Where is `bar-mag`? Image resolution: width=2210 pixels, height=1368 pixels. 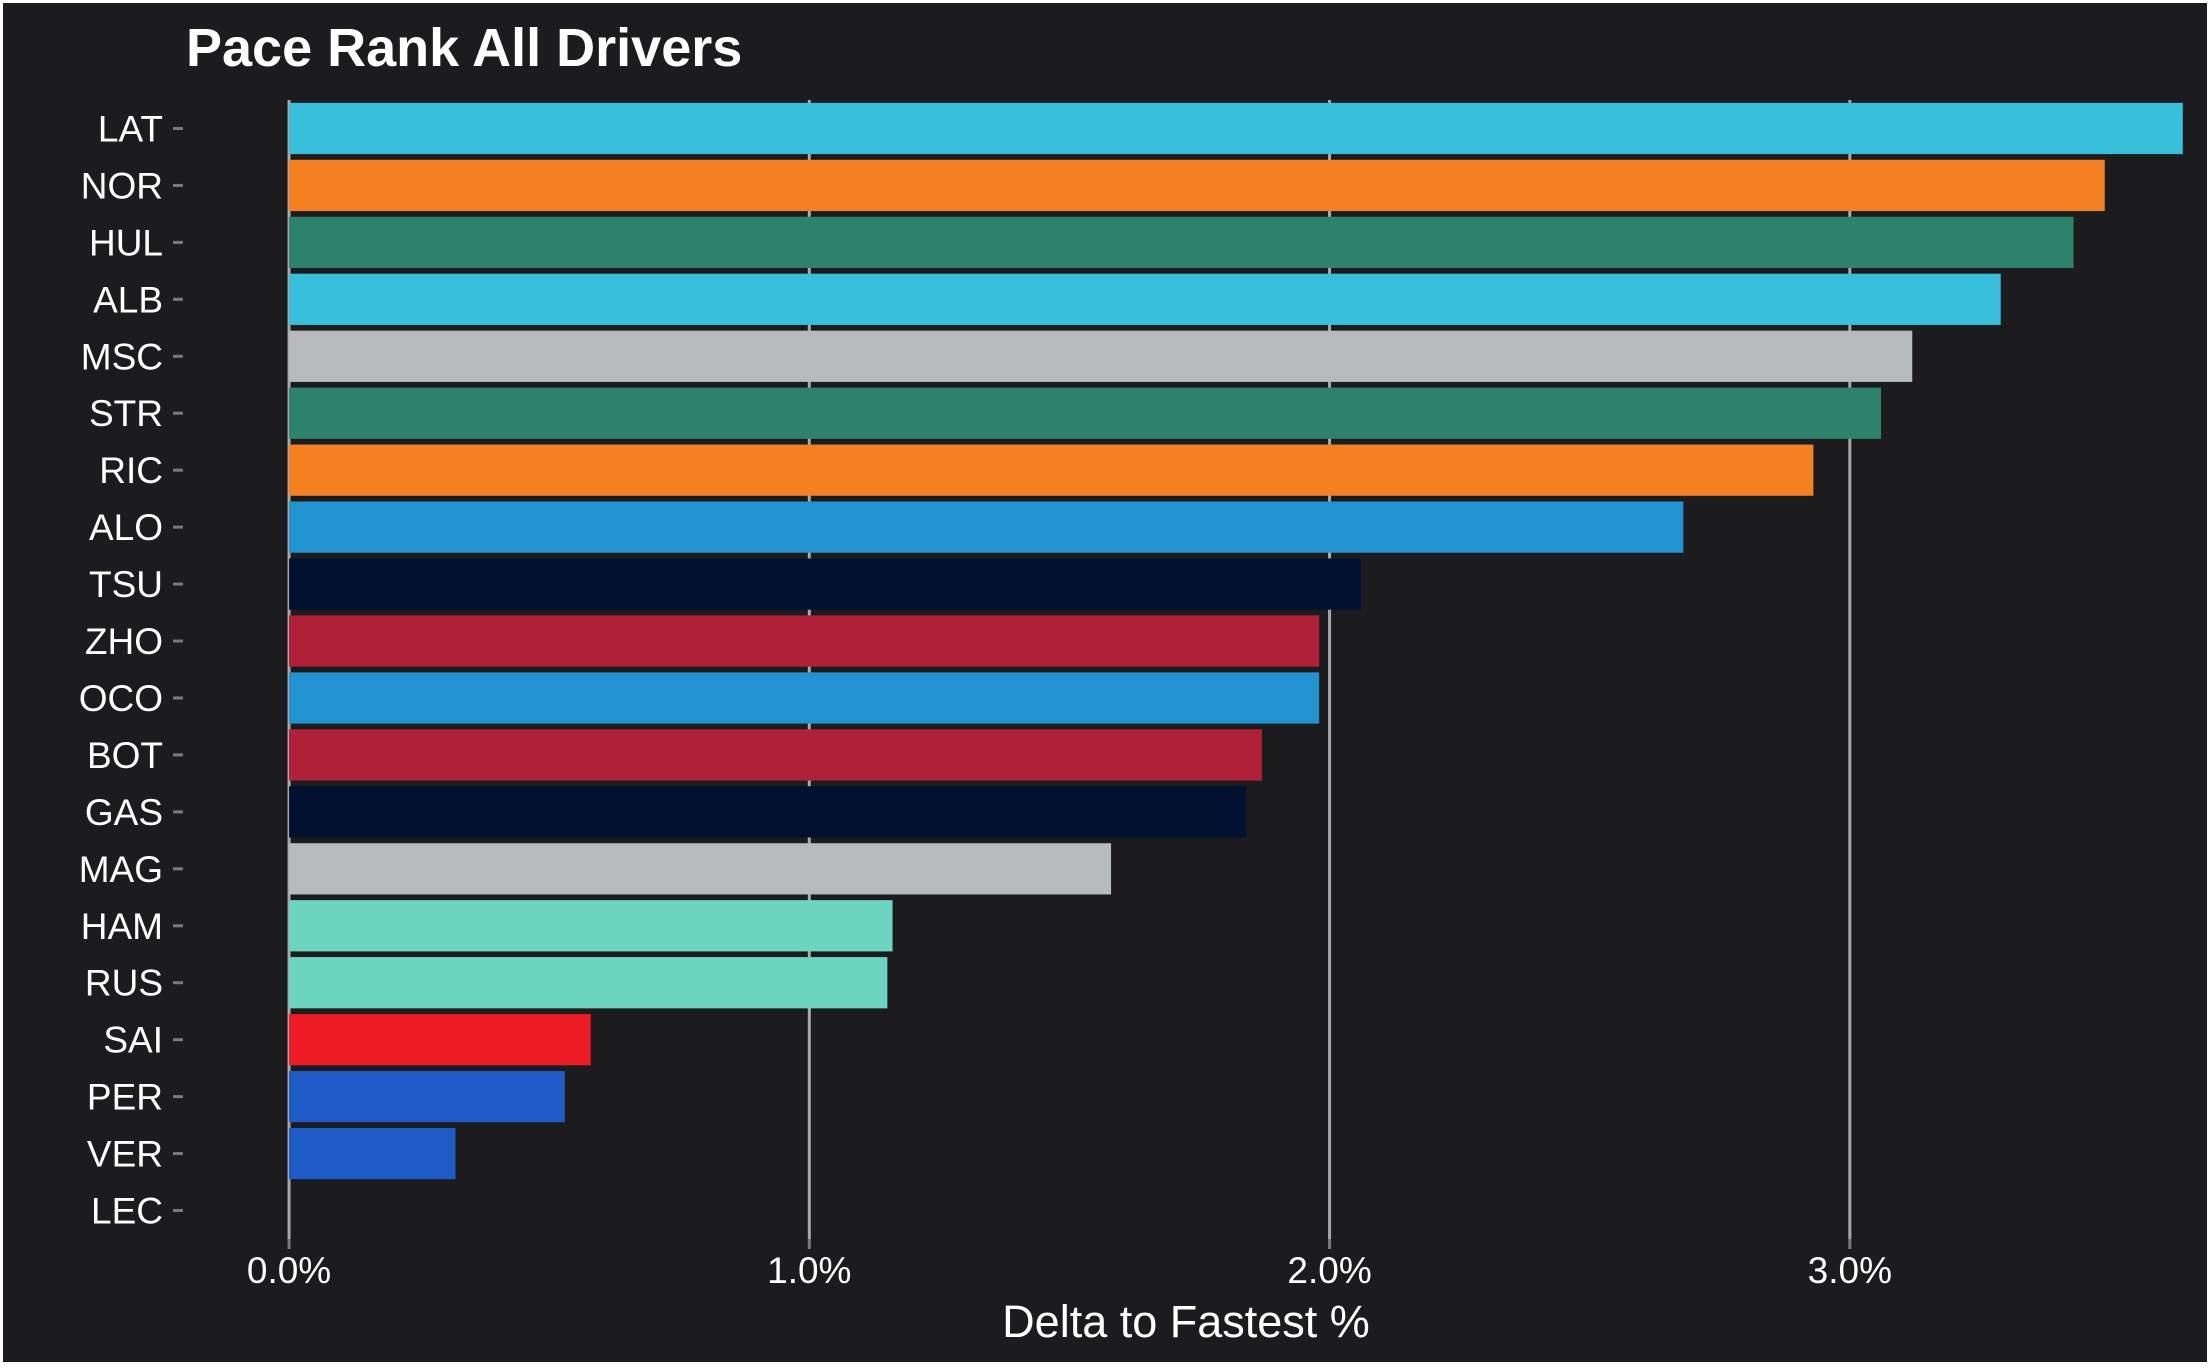
bar-mag is located at coordinates (700, 869).